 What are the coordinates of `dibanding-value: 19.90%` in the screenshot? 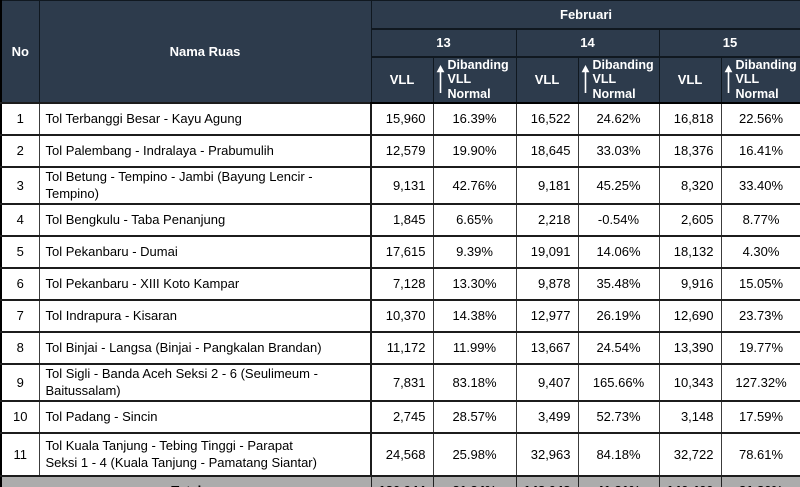 It's located at (474, 150).